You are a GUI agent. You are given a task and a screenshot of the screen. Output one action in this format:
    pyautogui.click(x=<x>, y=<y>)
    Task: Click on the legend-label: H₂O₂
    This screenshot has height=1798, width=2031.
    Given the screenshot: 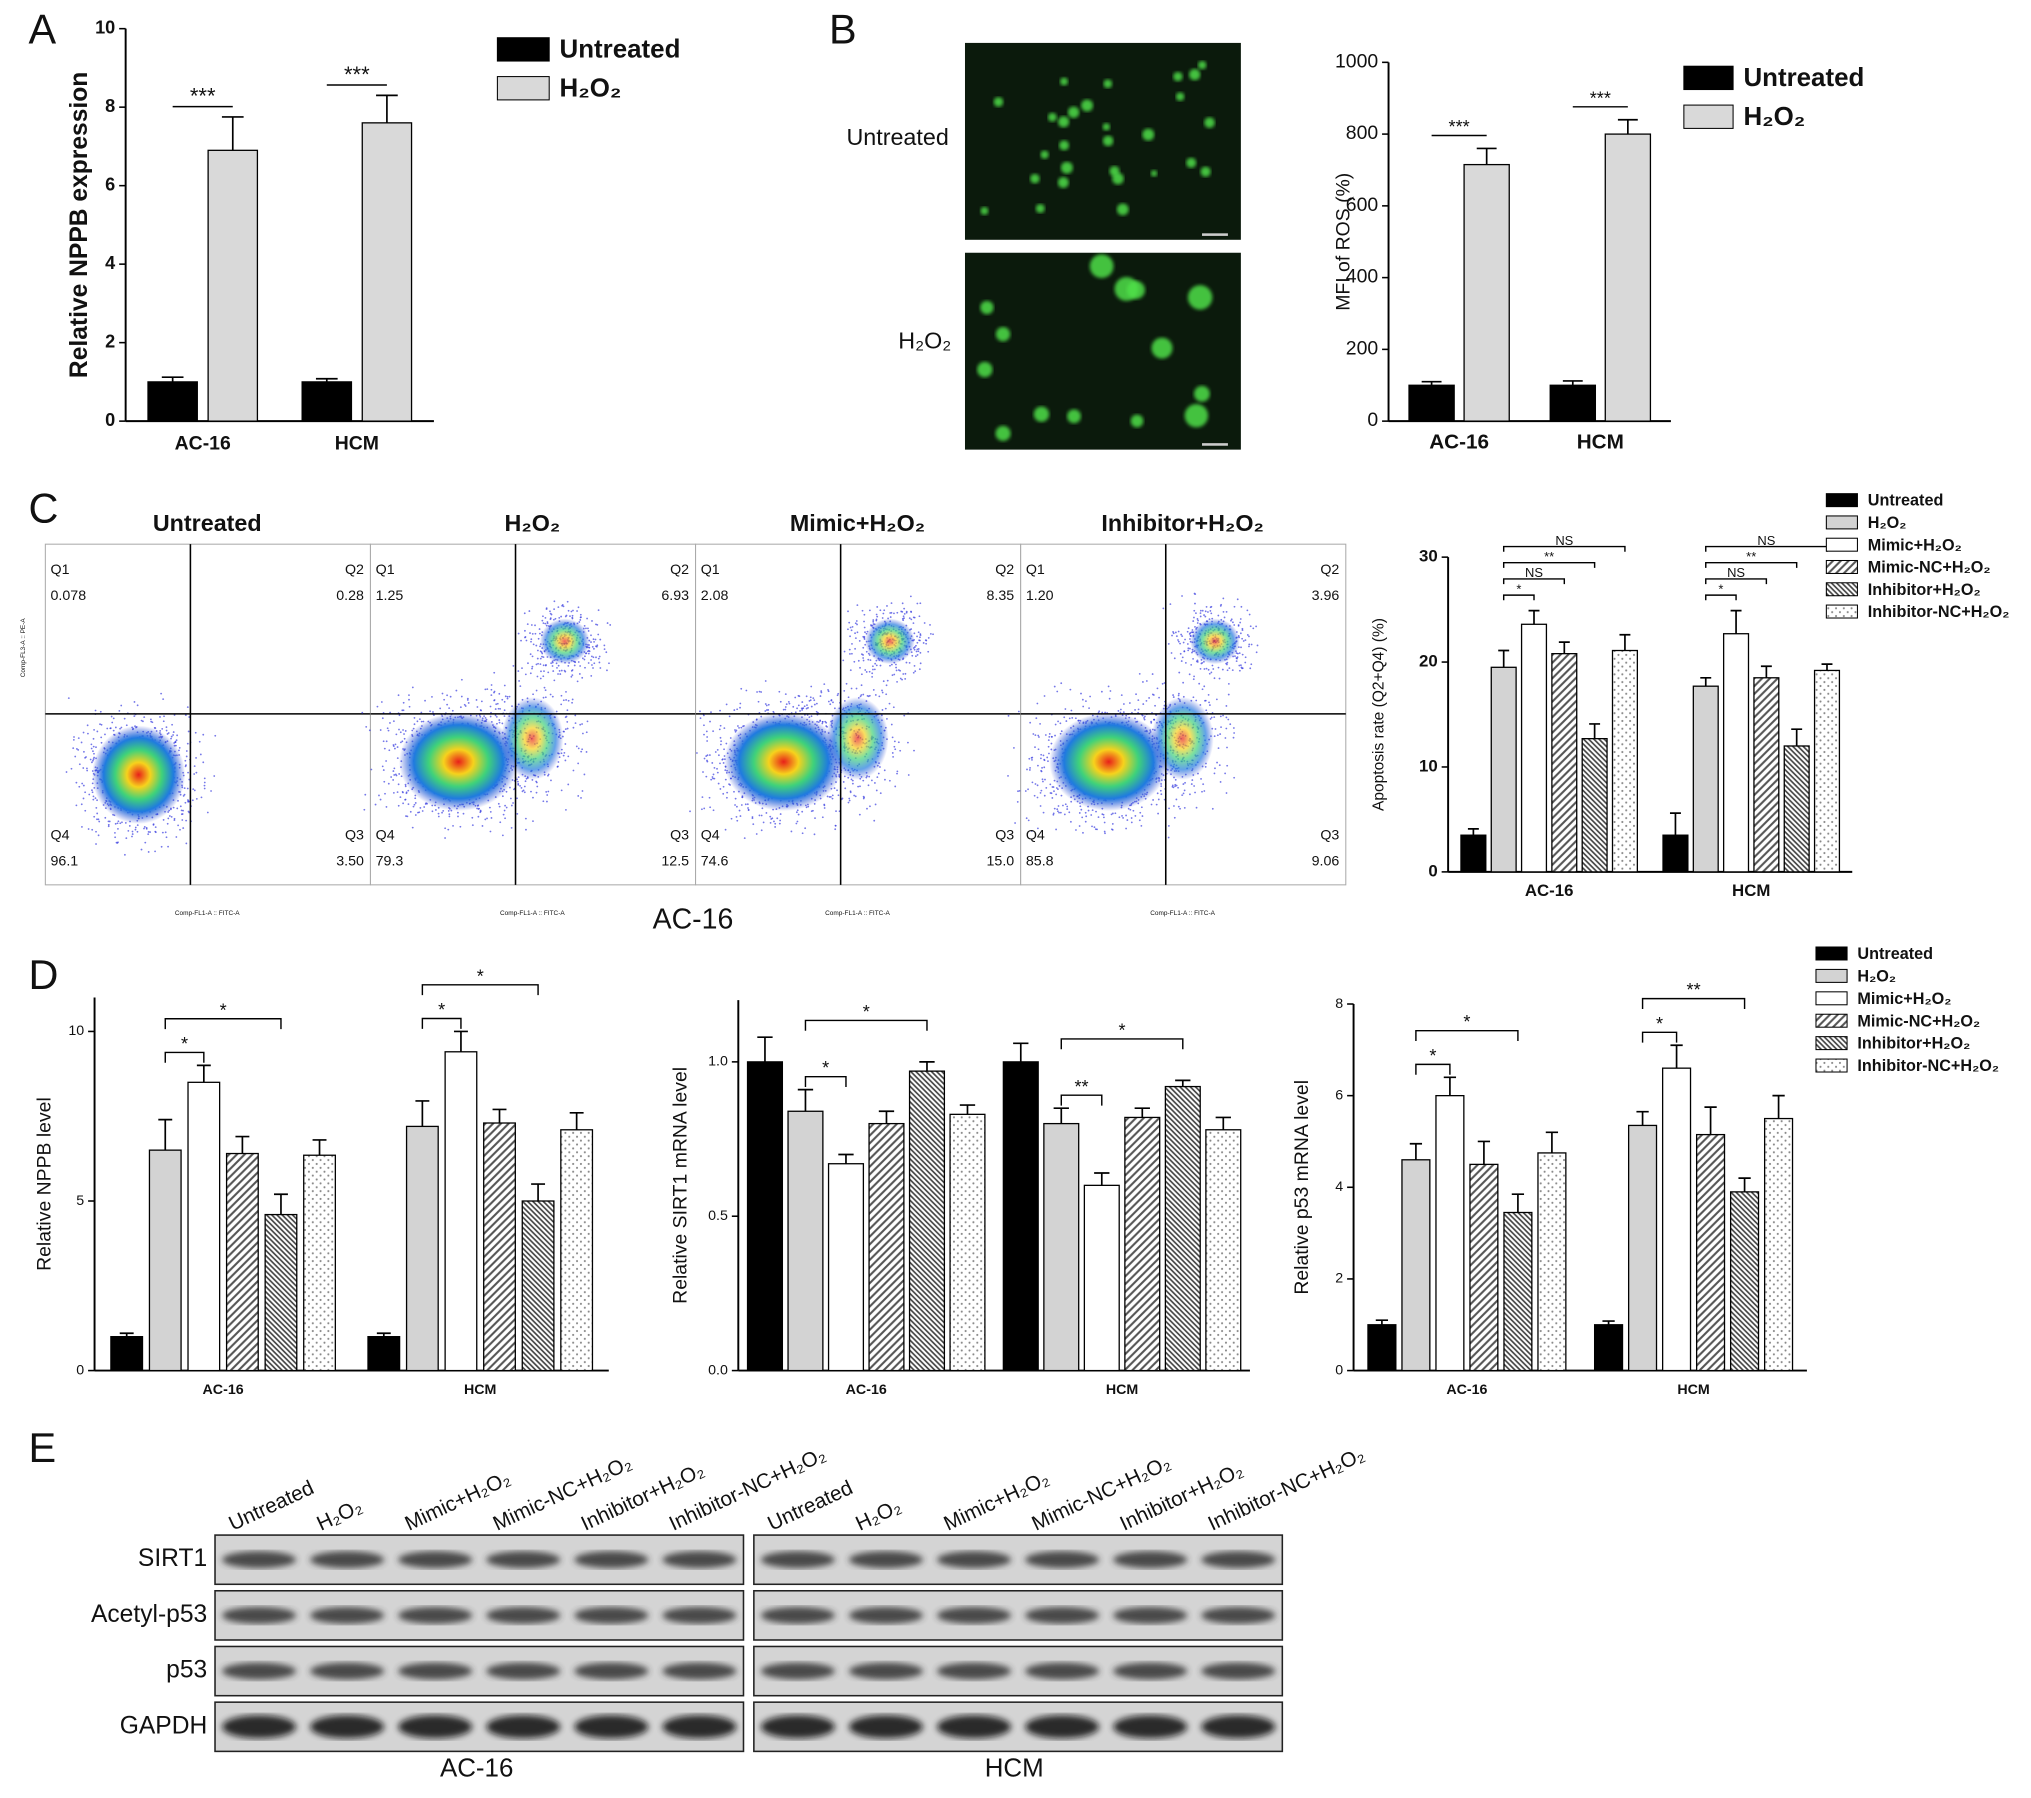 What is the action you would take?
    pyautogui.click(x=1774, y=117)
    